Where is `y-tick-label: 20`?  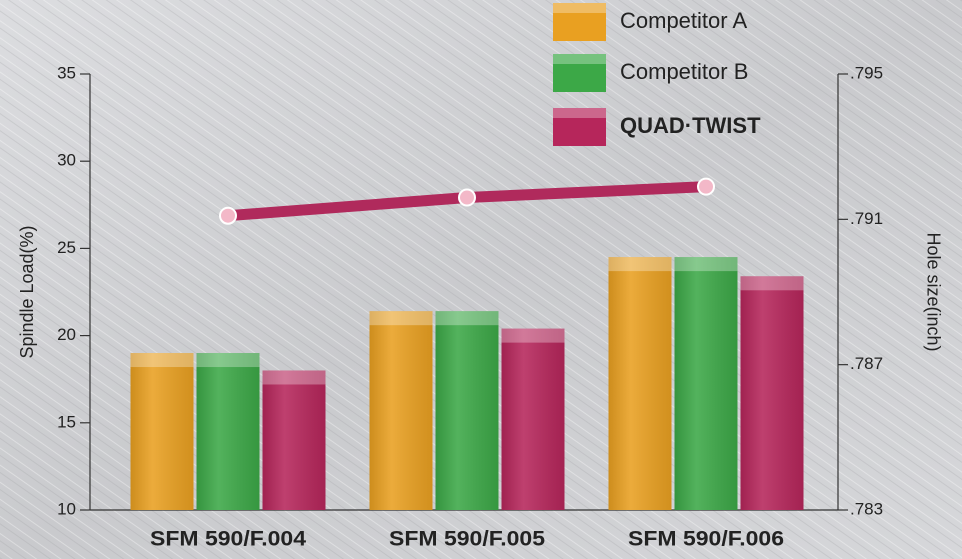 y-tick-label: 20 is located at coordinates (66, 334).